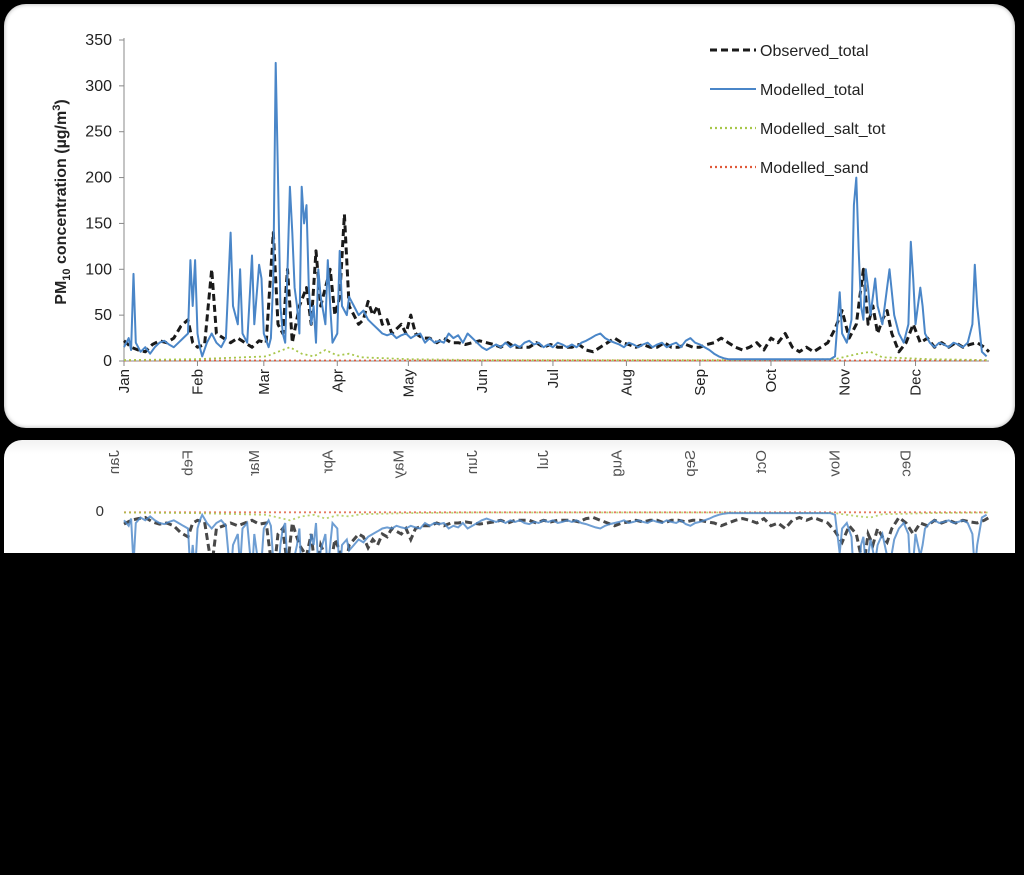 The height and width of the screenshot is (875, 1024). Describe the element at coordinates (197, 382) in the screenshot. I see `x-tick-label: Feb` at that location.